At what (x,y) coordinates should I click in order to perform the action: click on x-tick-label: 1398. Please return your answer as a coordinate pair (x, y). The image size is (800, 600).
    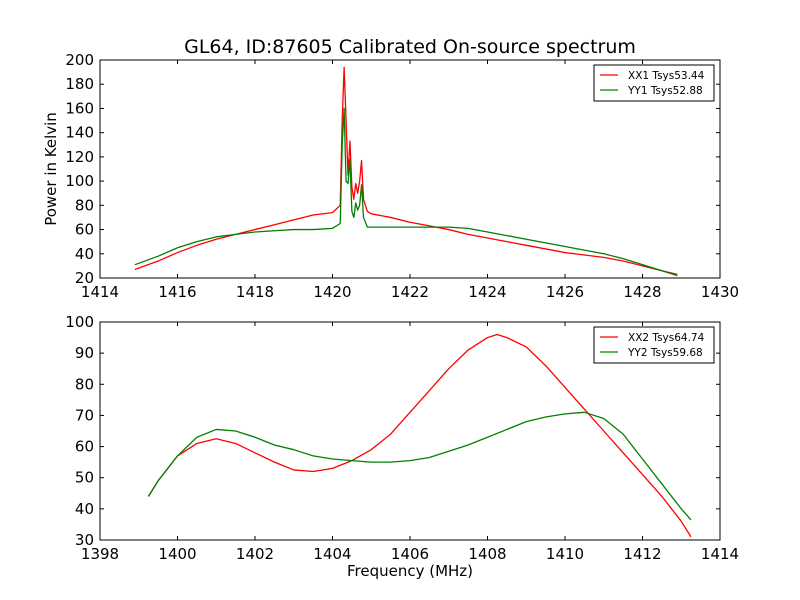
    Looking at the image, I should click on (100, 554).